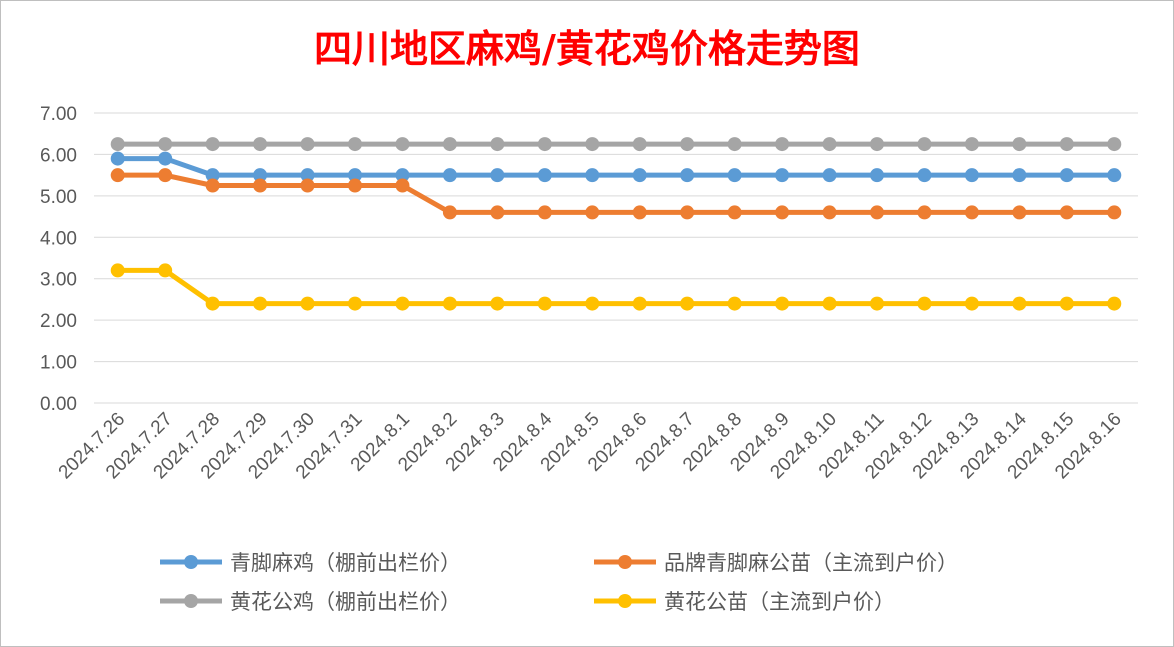 Image resolution: width=1174 pixels, height=647 pixels. I want to click on y-tick-label: 5.00, so click(58, 197).